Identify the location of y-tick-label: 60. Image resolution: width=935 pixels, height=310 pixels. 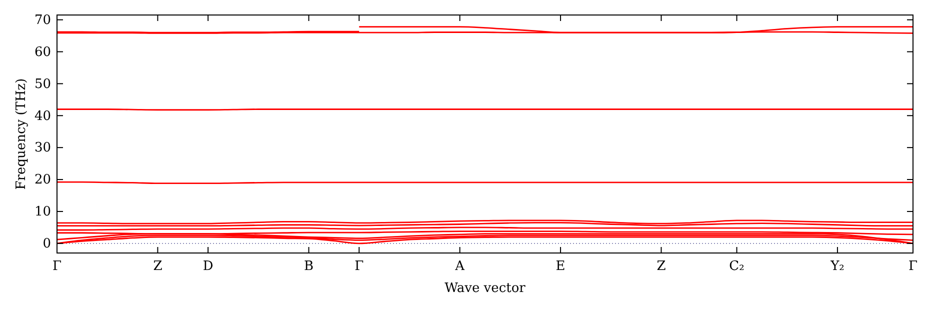
(42, 52).